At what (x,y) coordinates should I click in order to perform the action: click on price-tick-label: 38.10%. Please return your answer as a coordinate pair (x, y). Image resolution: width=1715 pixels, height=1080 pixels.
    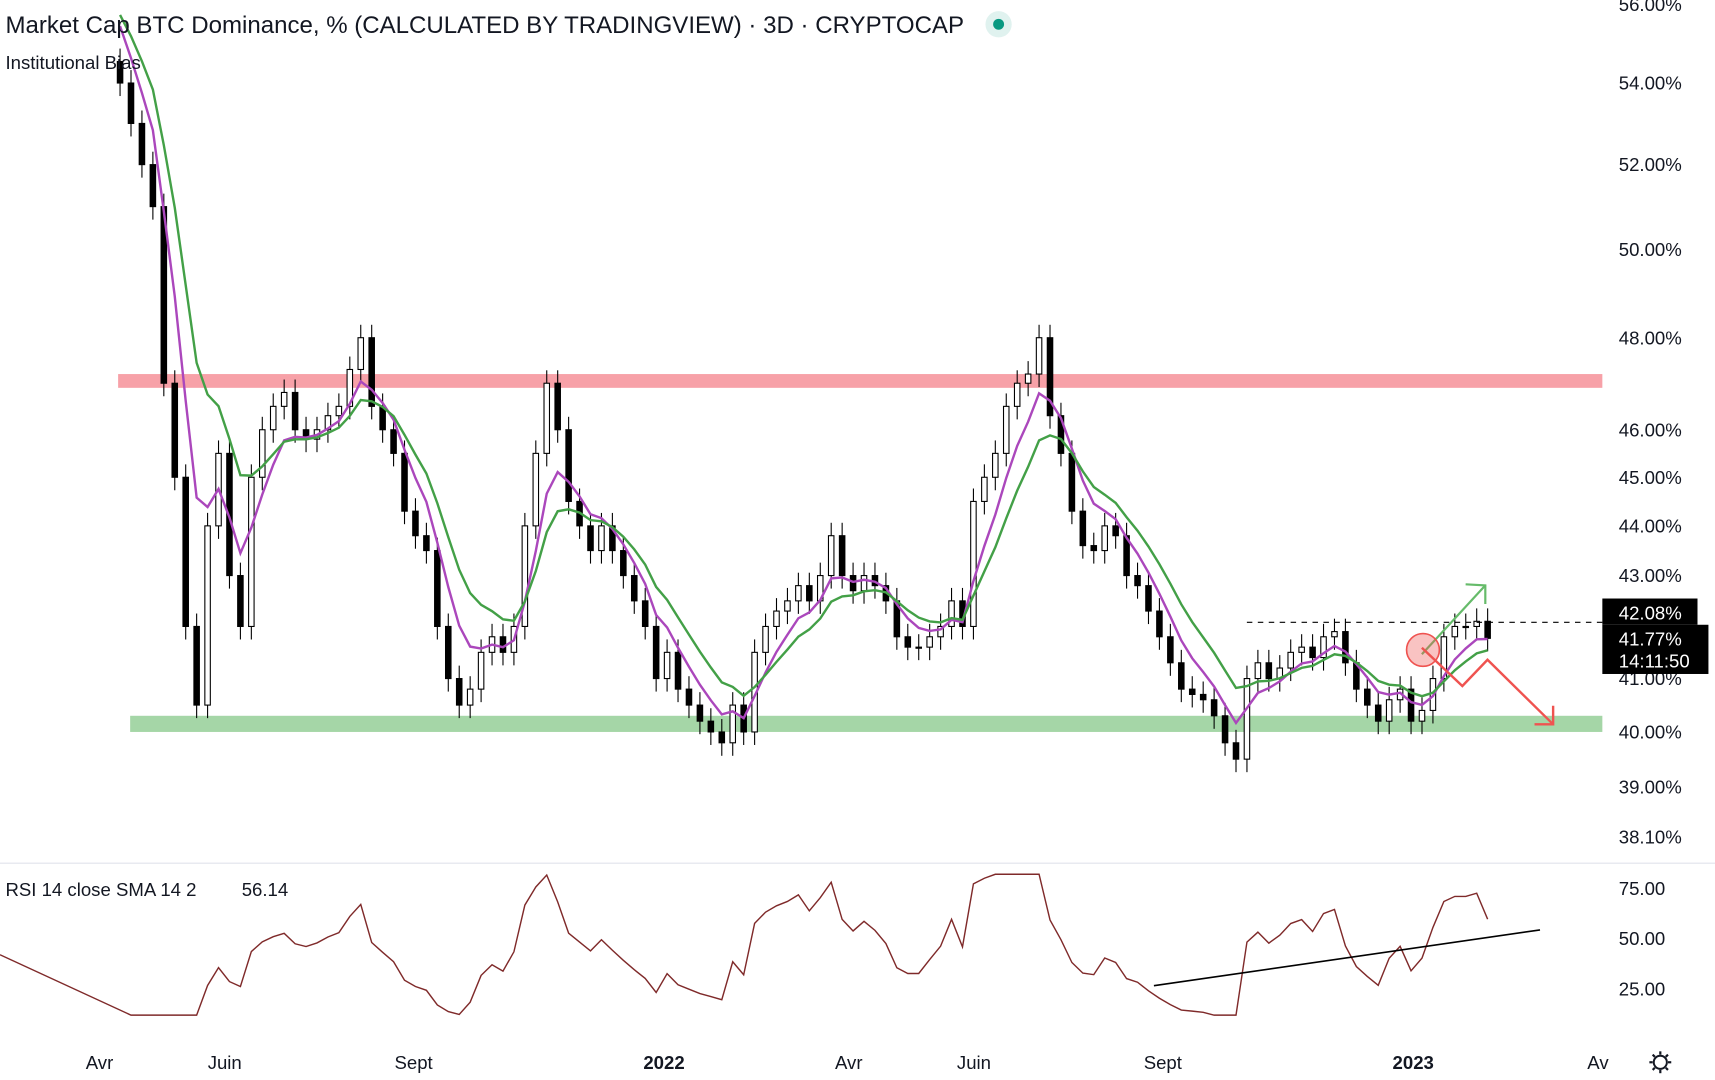
    Looking at the image, I should click on (1650, 837).